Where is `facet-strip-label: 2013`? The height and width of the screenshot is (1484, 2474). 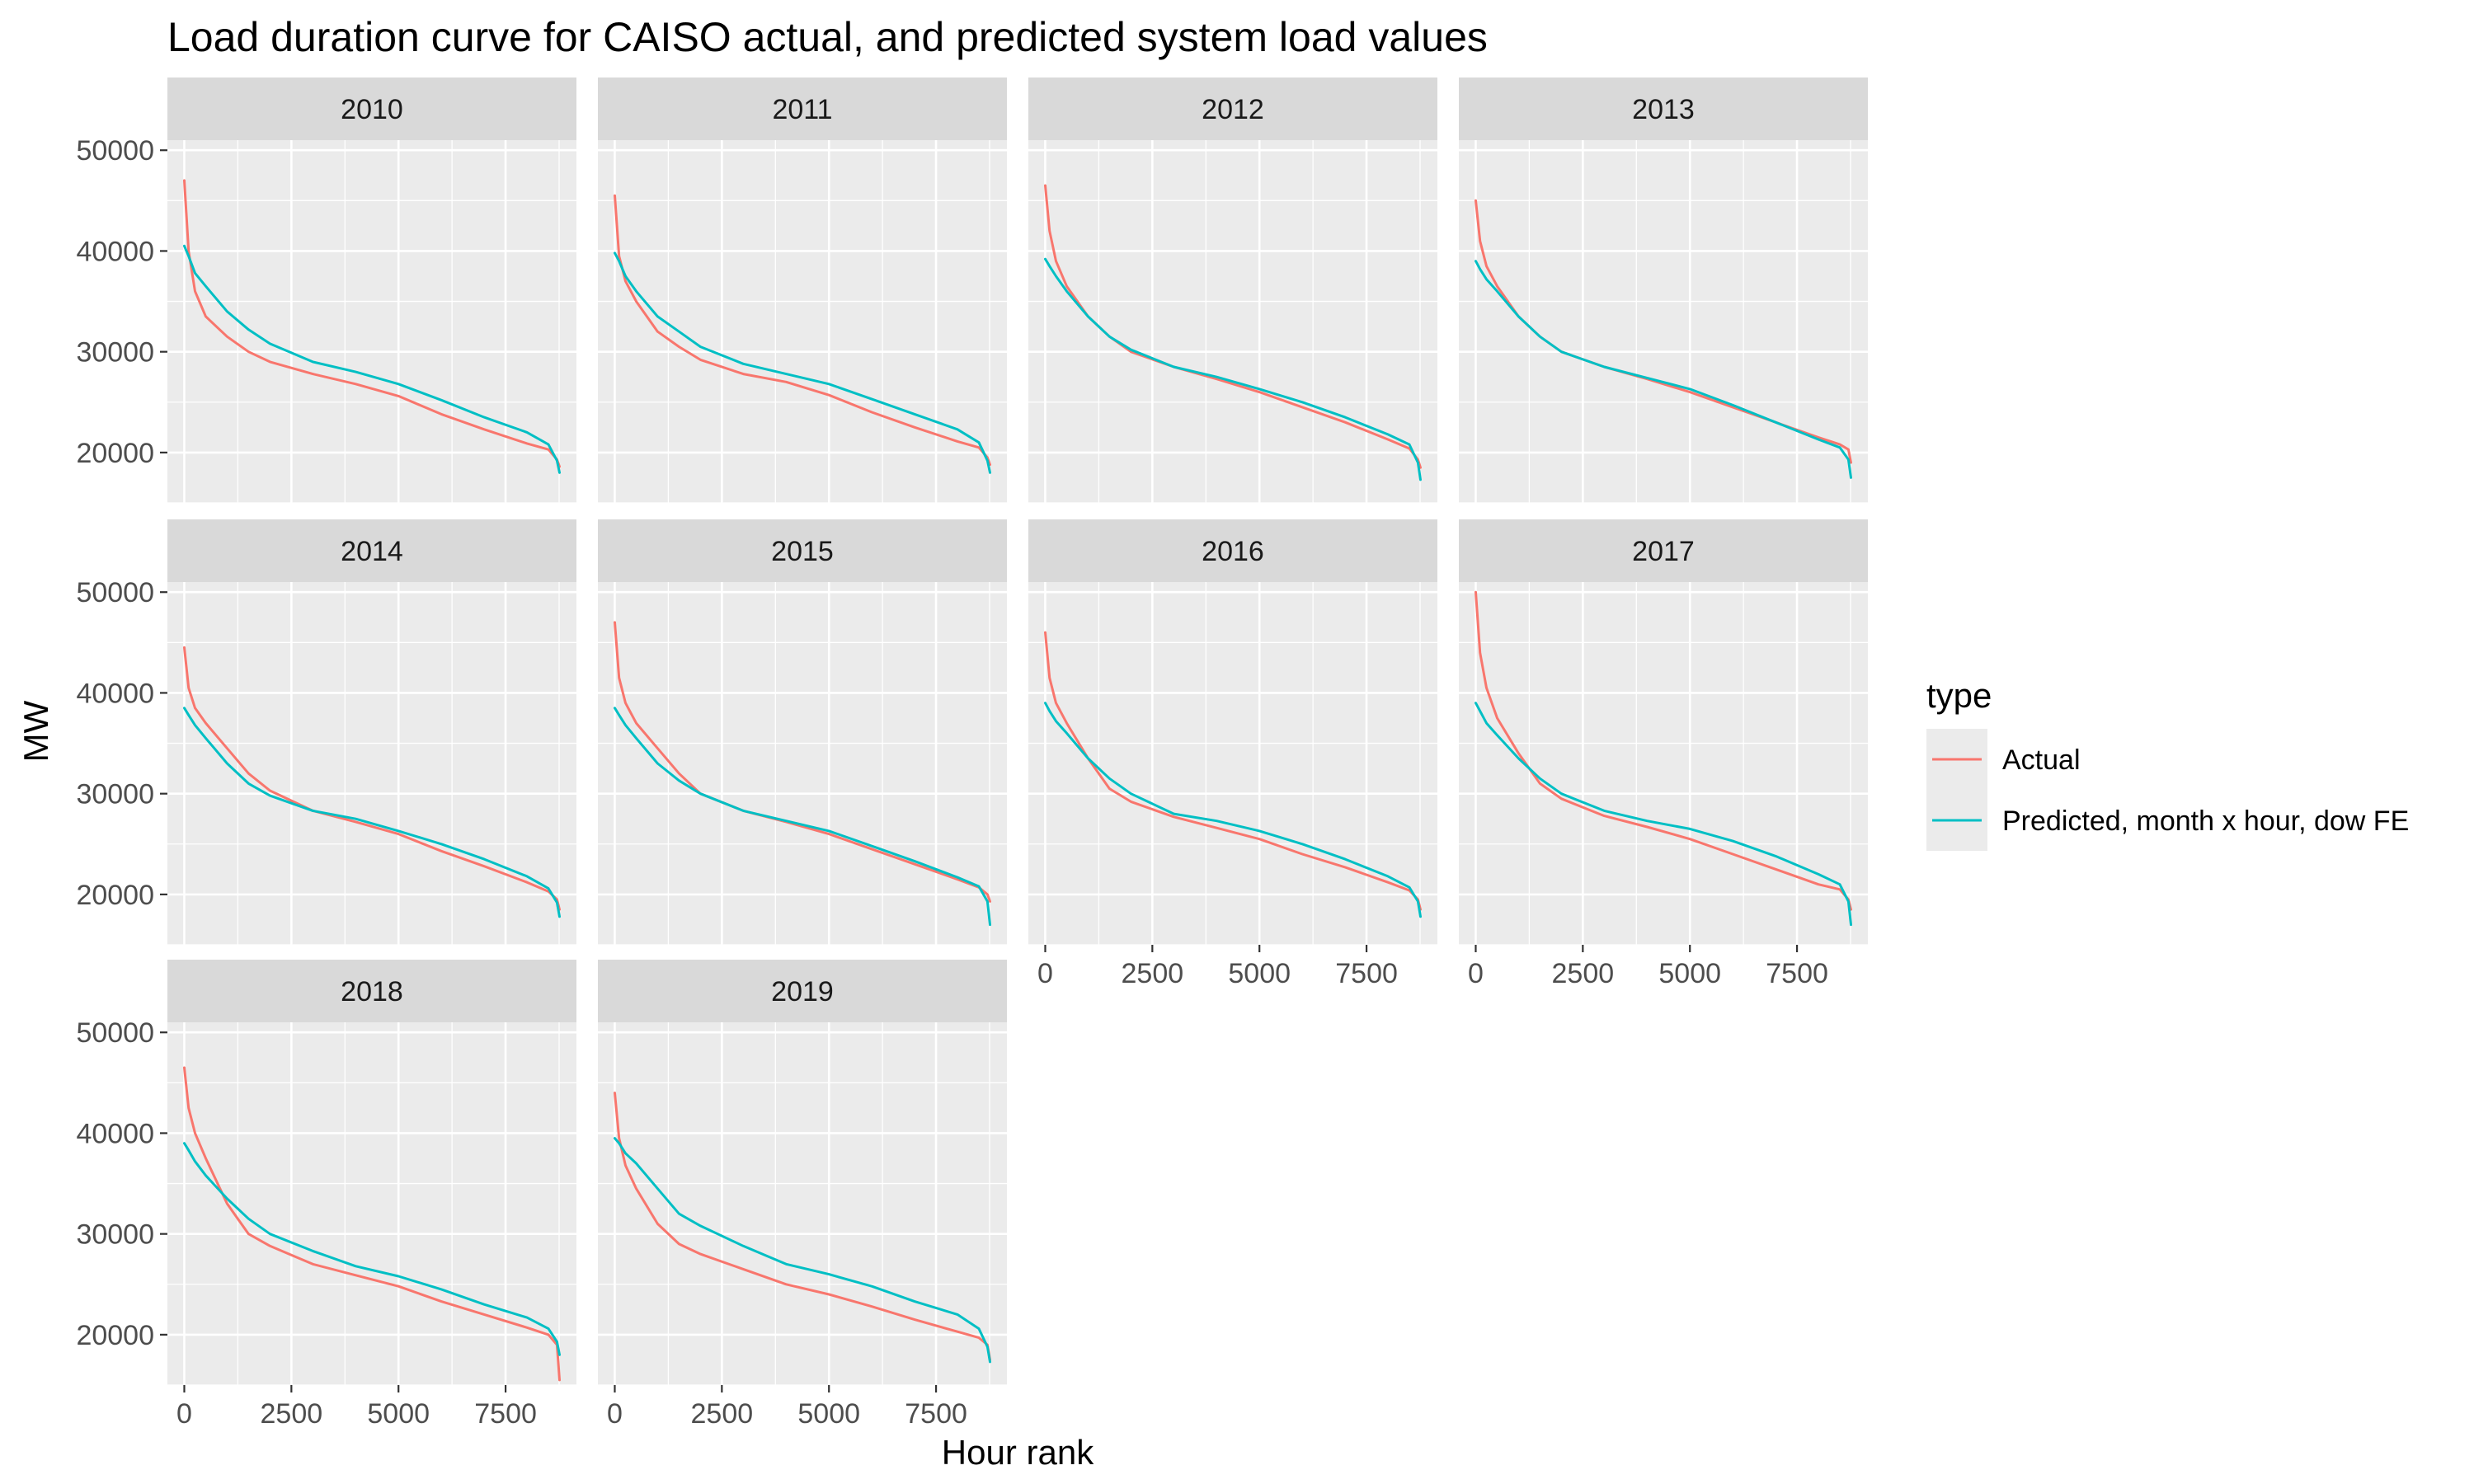 facet-strip-label: 2013 is located at coordinates (1663, 109).